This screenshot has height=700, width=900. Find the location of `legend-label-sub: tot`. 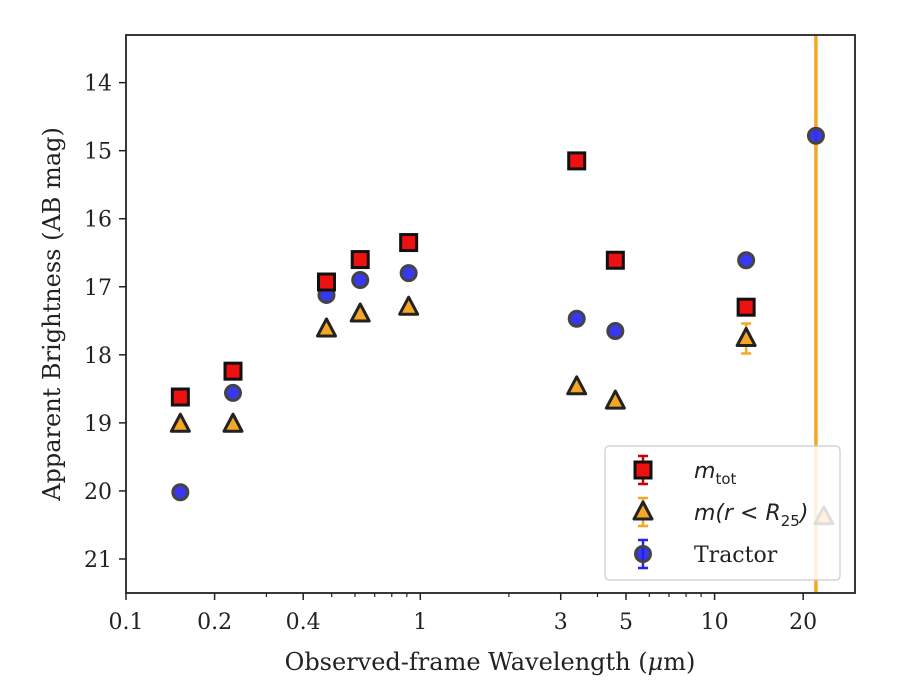

legend-label-sub: tot is located at coordinates (725, 479).